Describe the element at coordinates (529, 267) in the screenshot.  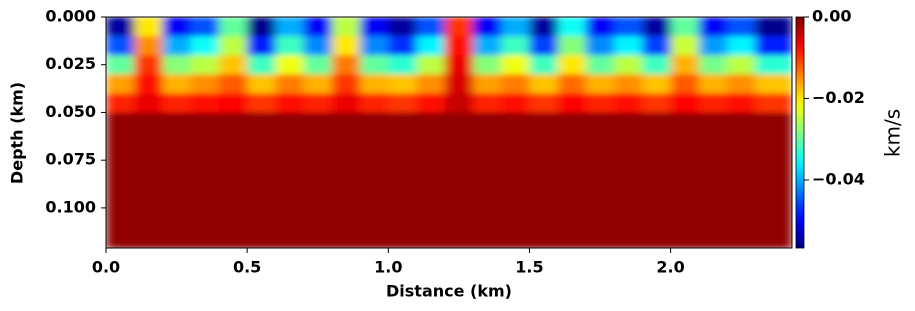
I see `x-tick-label: 1.5` at that location.